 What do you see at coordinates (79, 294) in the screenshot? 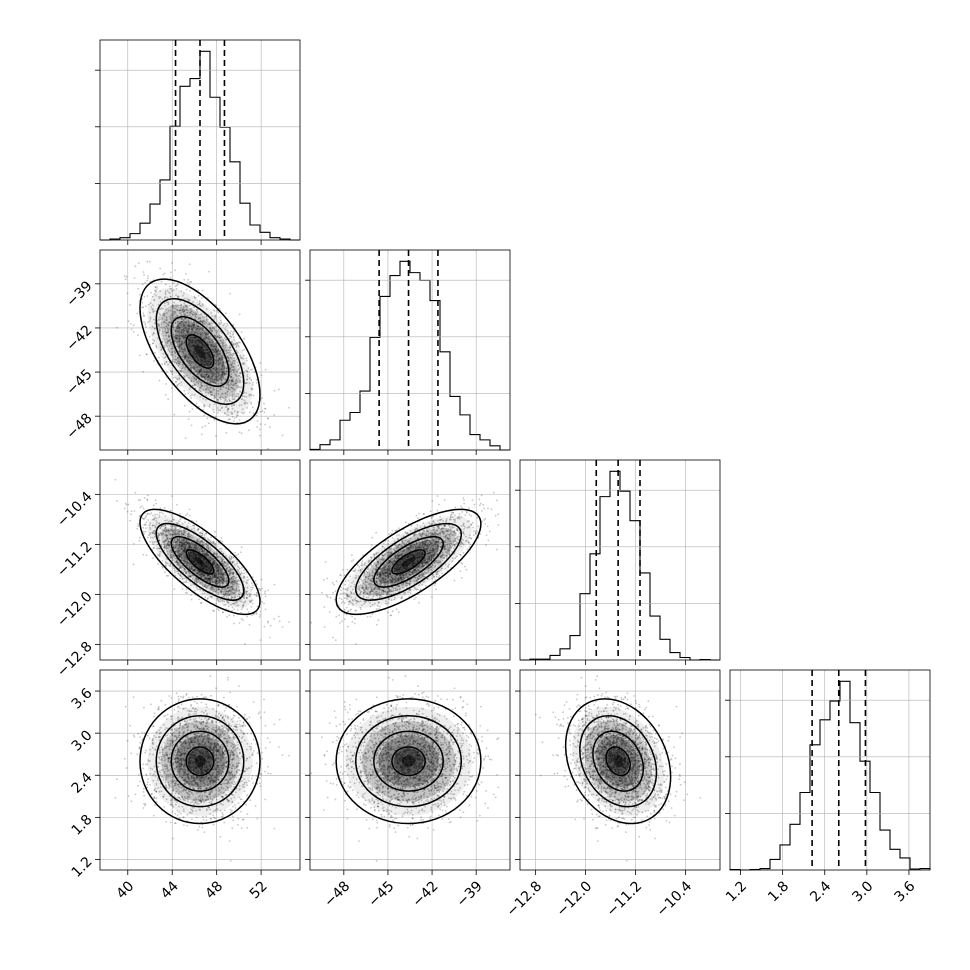
I see `tick-label-y: −39` at bounding box center [79, 294].